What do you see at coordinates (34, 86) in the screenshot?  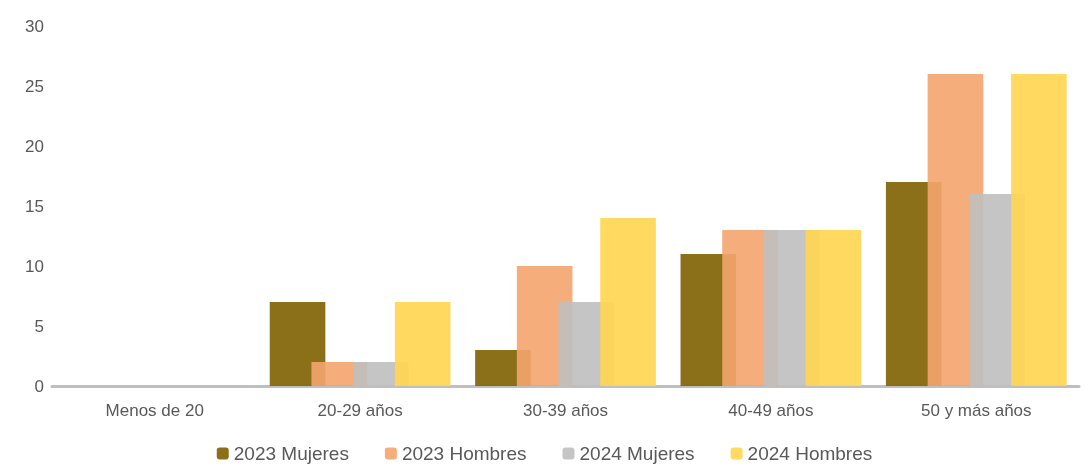 I see `y-tick-label: 25` at bounding box center [34, 86].